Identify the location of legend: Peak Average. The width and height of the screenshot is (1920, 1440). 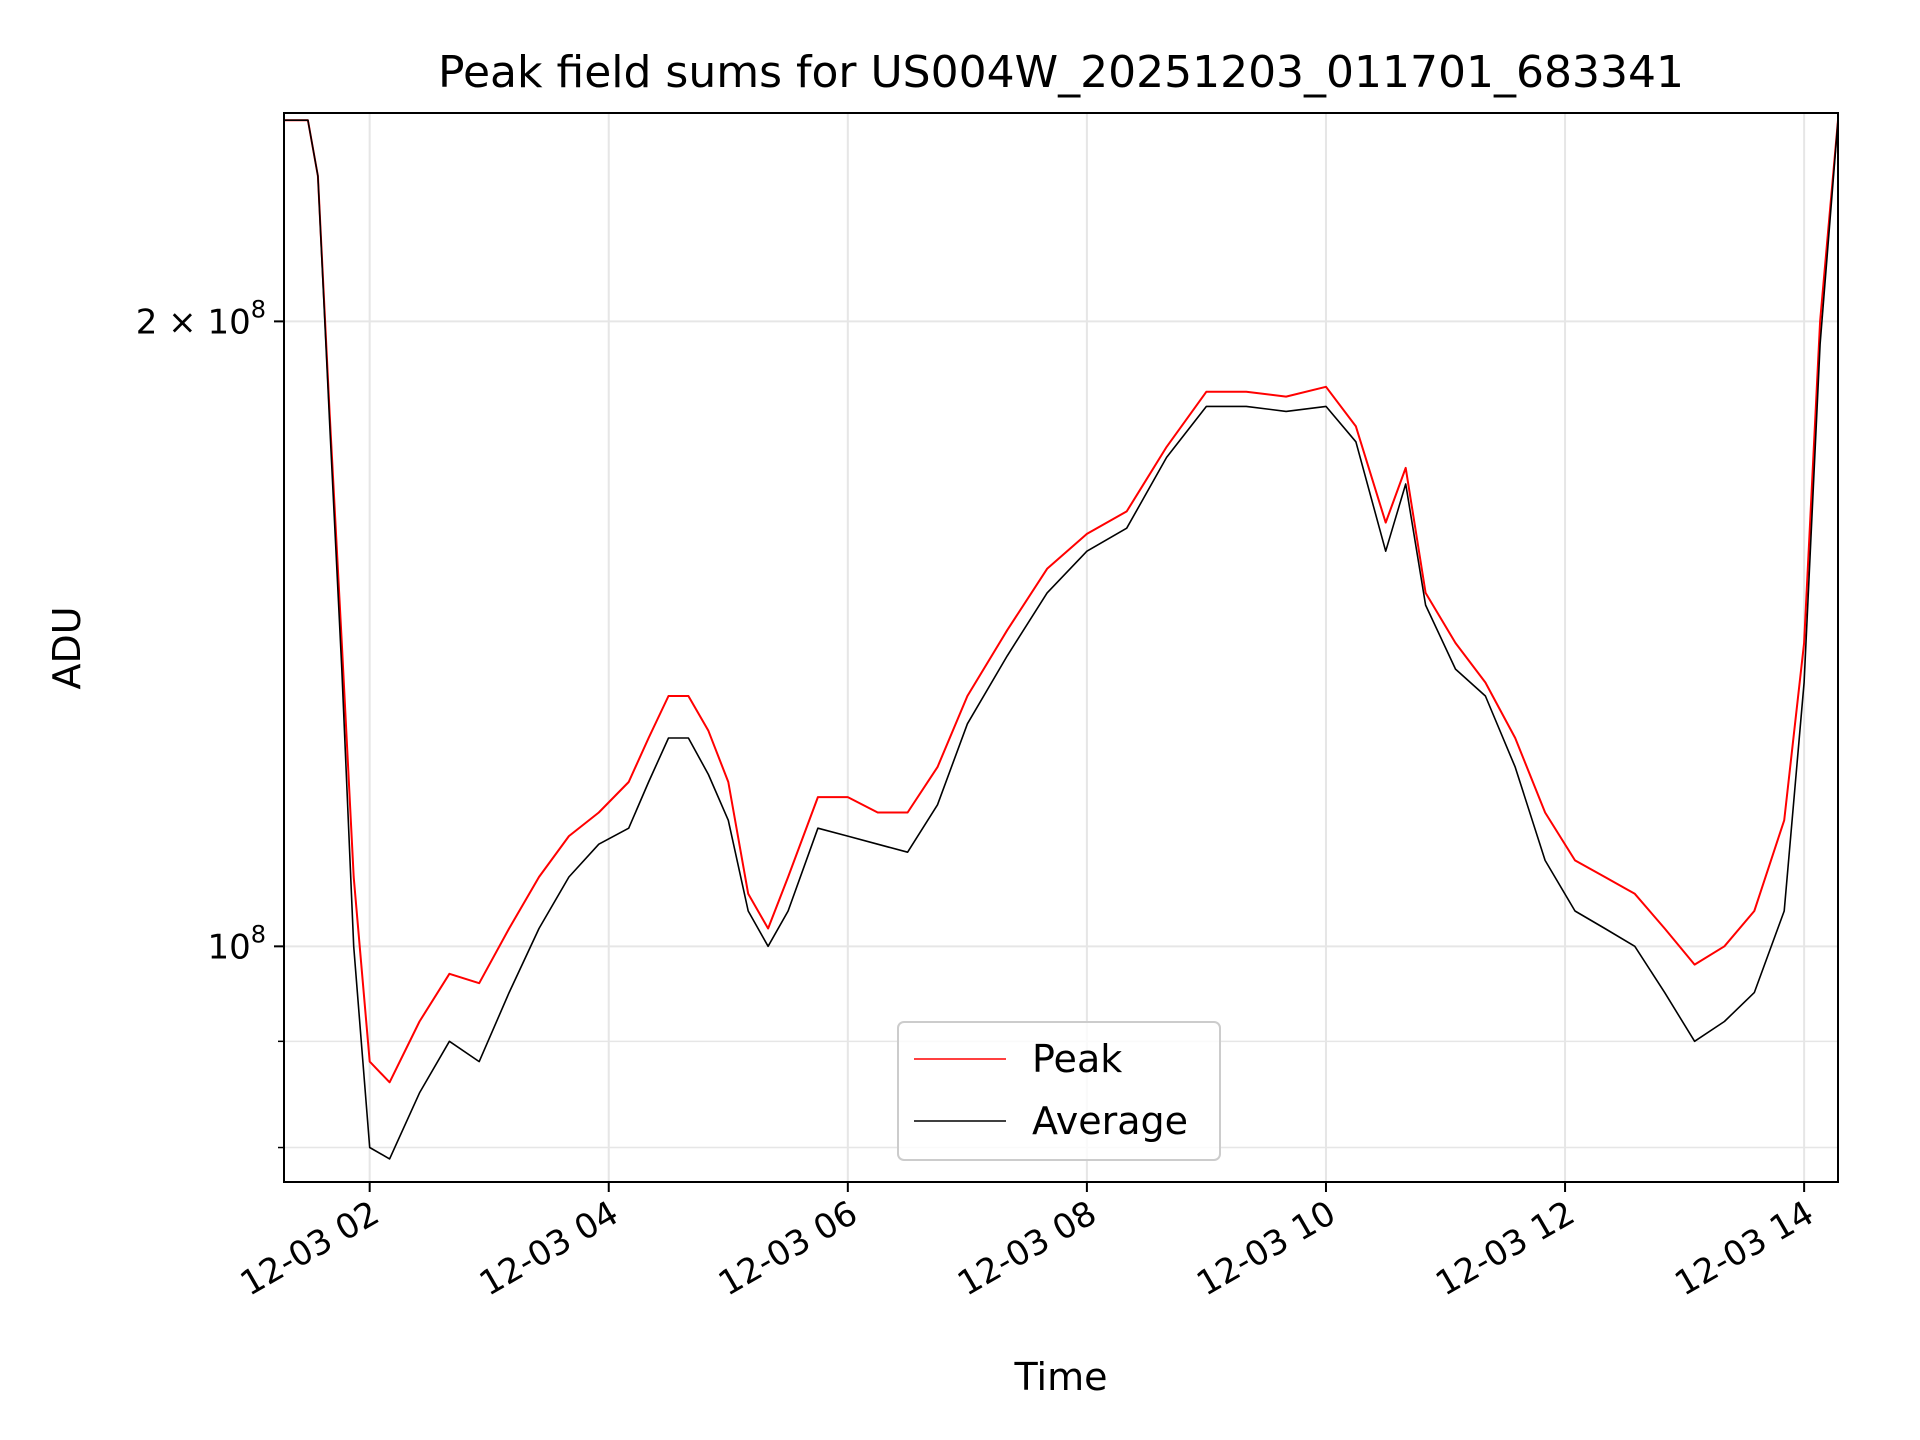
(1059, 1091).